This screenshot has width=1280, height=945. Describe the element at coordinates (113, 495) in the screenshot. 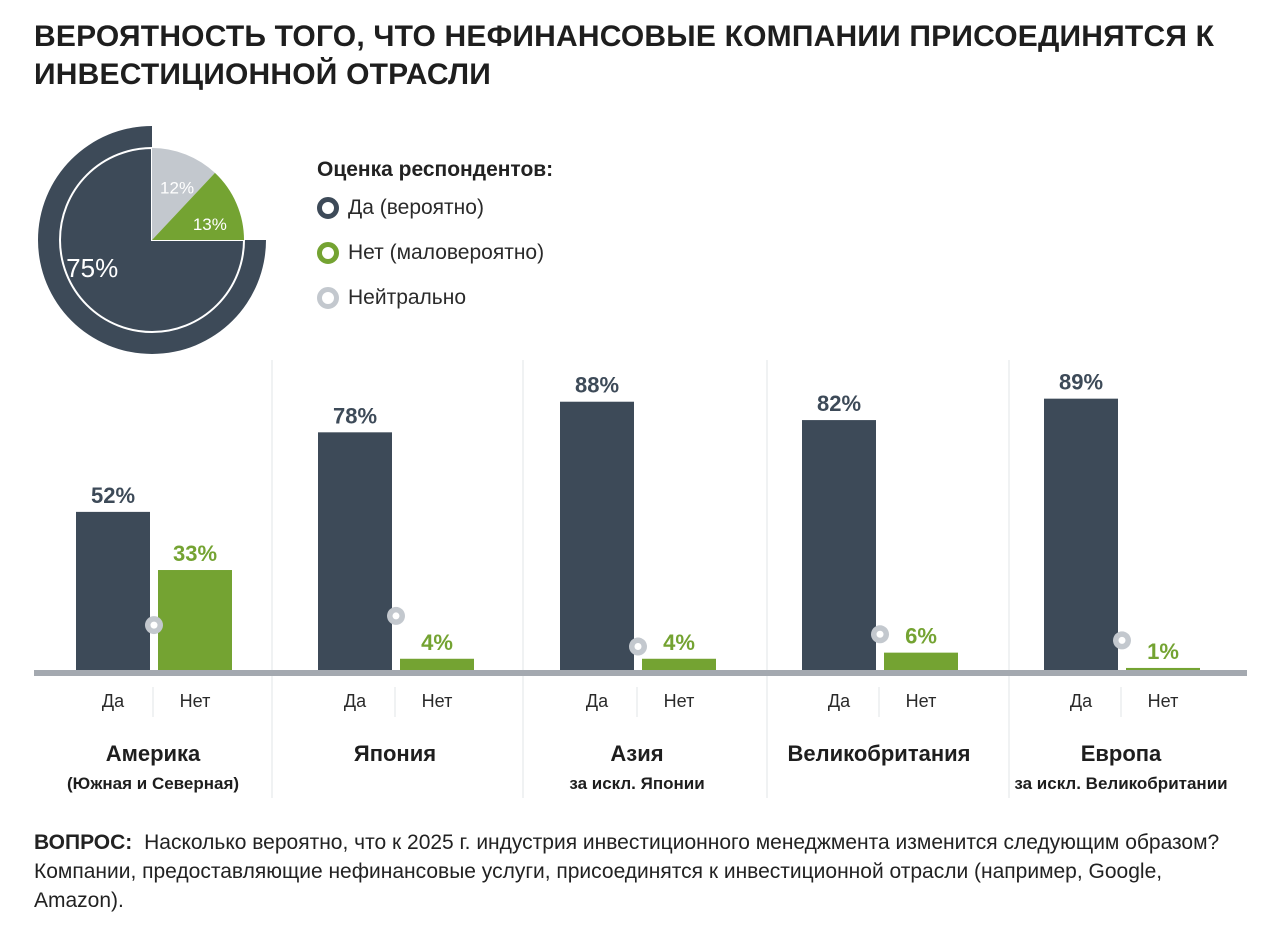

I see `bar-yes-value: 52%` at that location.